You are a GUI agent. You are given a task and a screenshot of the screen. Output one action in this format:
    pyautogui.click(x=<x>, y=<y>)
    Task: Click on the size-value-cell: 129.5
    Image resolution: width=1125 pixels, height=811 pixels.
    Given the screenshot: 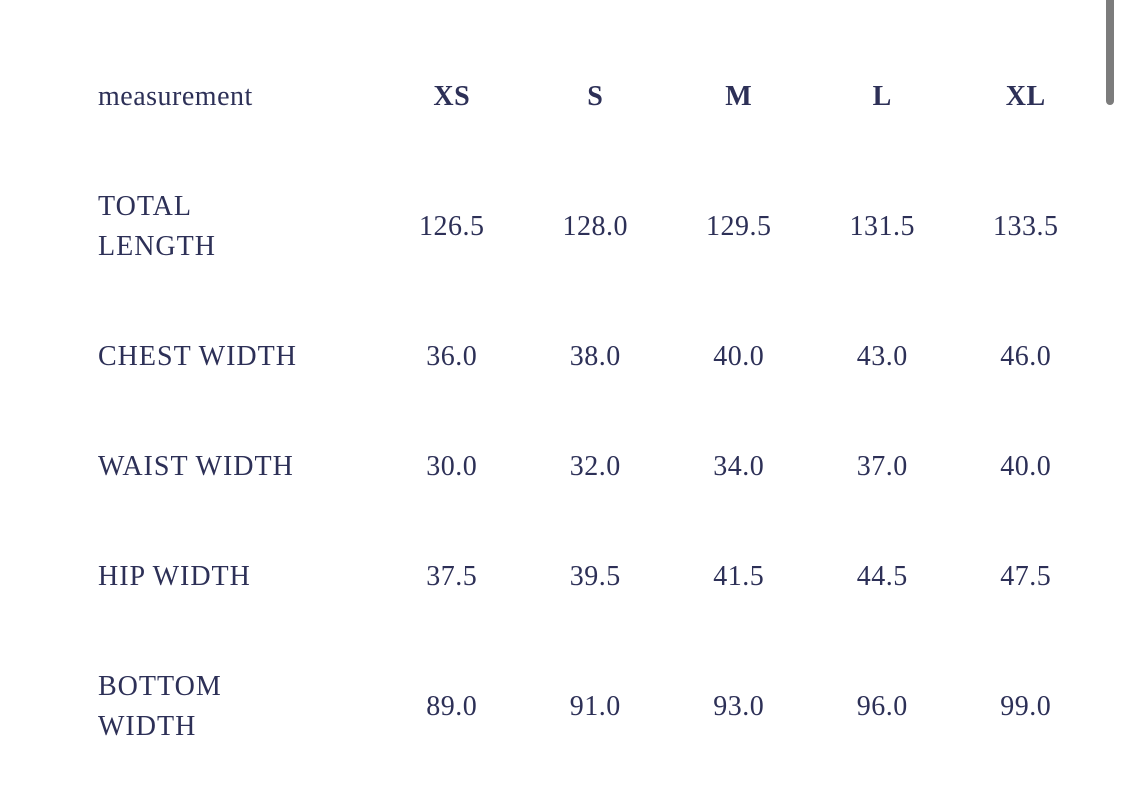 What is the action you would take?
    pyautogui.click(x=739, y=226)
    